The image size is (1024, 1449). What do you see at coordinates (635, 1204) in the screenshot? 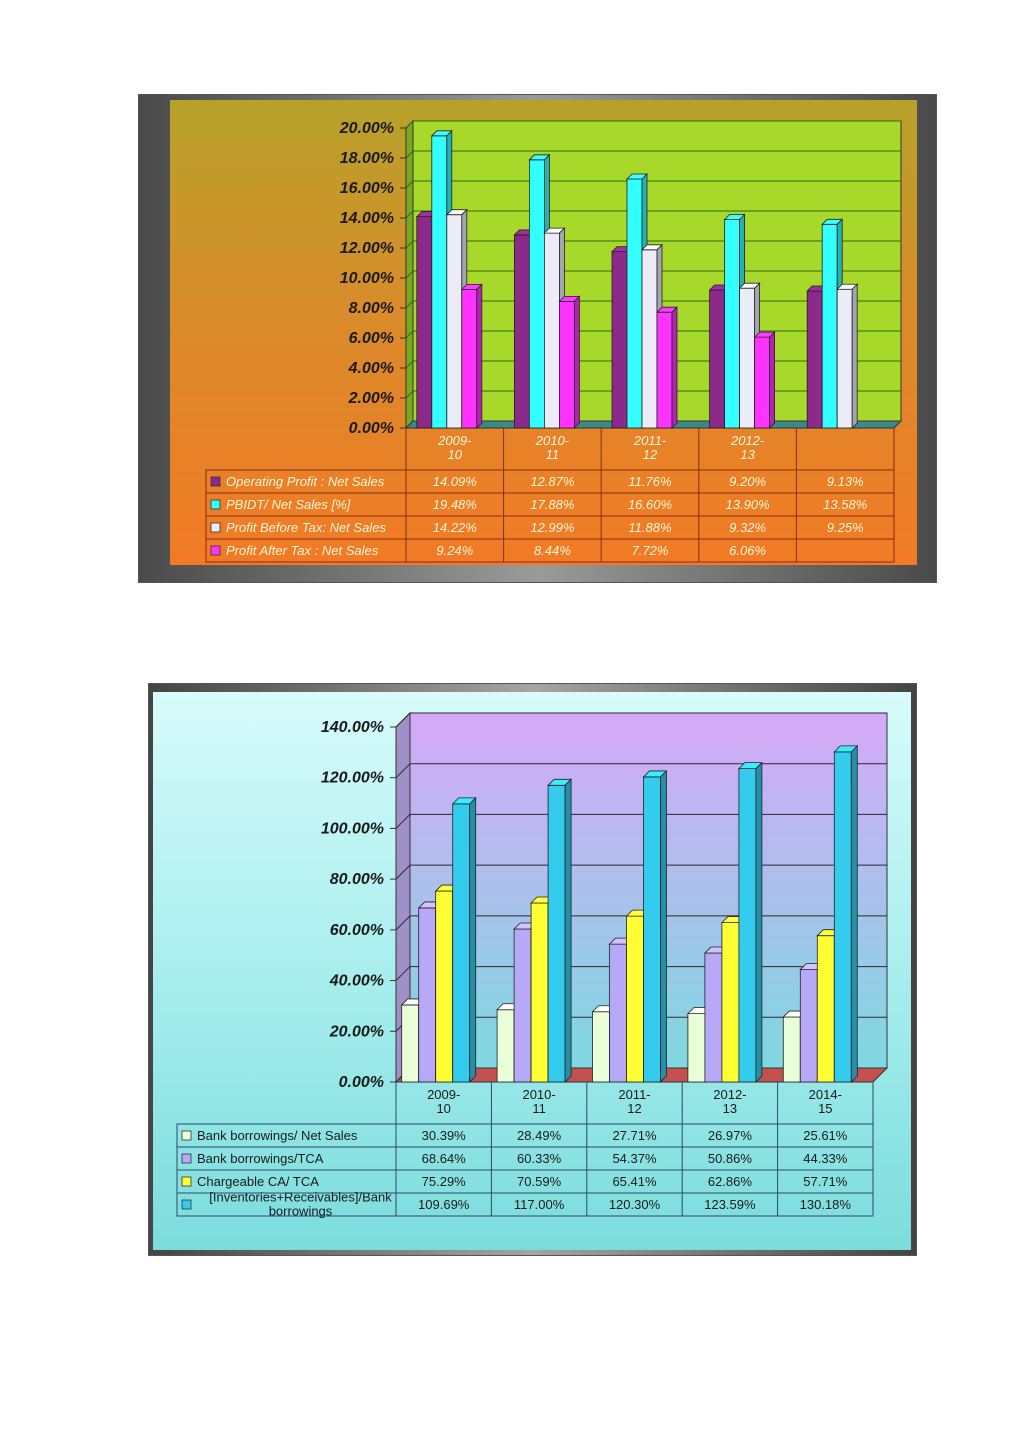
I see `data-label: 120.30%` at bounding box center [635, 1204].